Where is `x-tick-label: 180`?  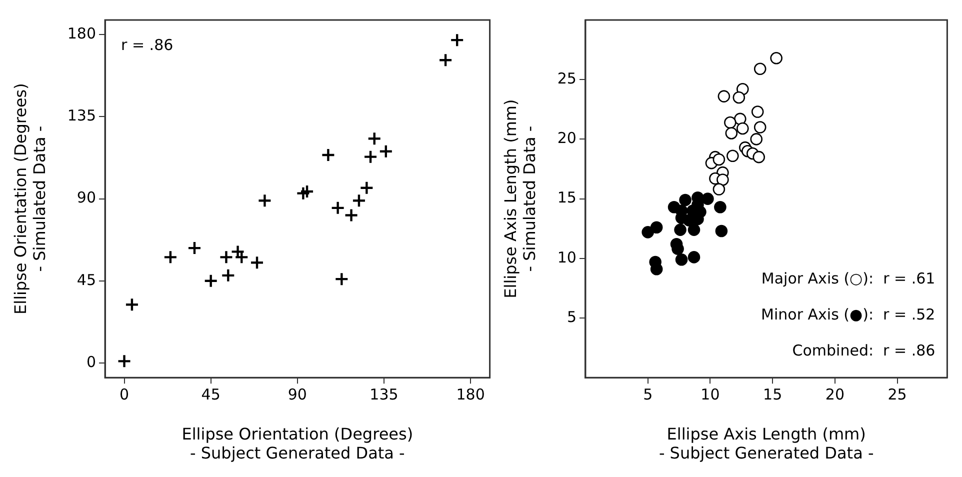
x-tick-label: 180 is located at coordinates (470, 394).